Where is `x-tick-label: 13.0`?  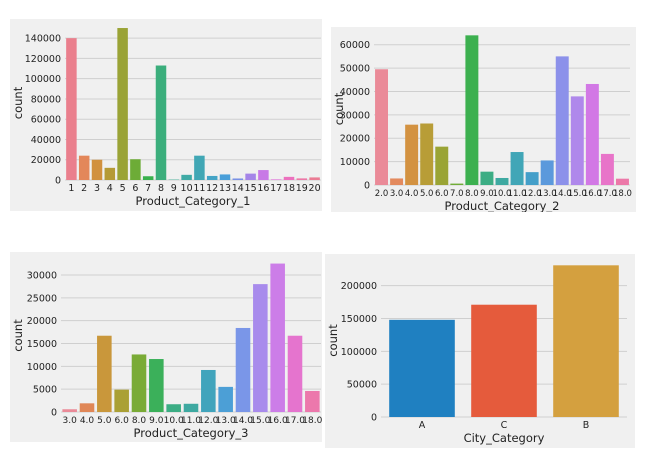
x-tick-label: 13.0 is located at coordinates (547, 194).